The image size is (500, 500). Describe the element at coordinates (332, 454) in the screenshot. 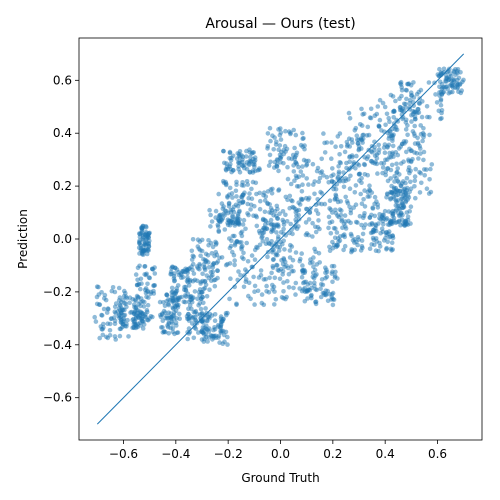

I see `x-tick-label: 0.2` at that location.